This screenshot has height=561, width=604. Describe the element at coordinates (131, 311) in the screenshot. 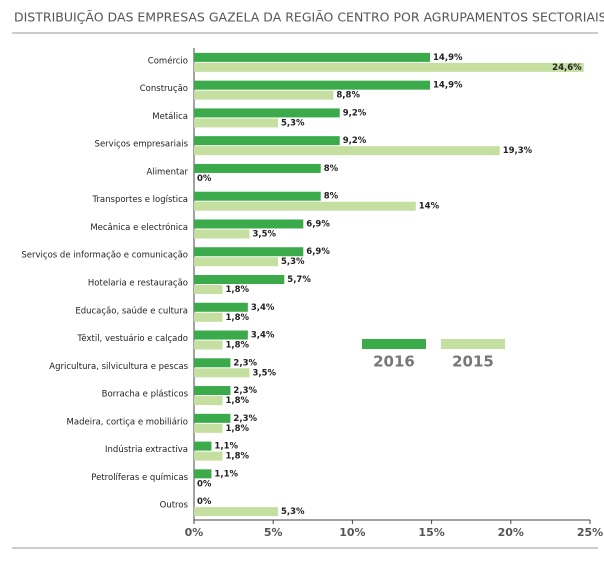

I see `y-tick-label: Educação, saúde e cultura` at that location.